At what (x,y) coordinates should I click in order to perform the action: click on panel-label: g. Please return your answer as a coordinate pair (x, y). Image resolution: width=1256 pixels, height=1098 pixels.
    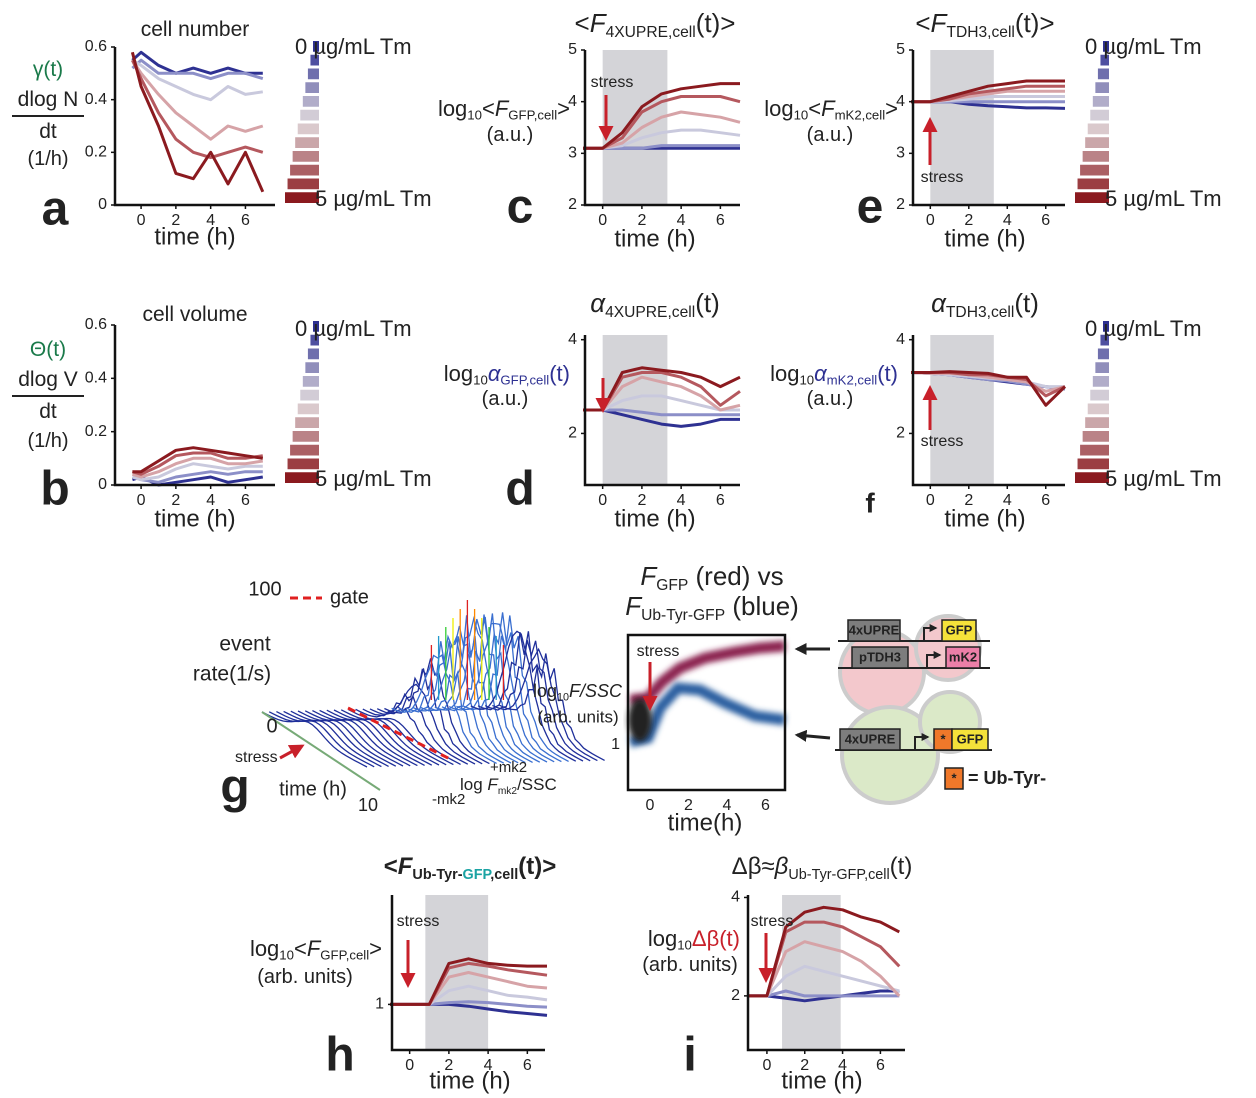
    Looking at the image, I should click on (234, 787).